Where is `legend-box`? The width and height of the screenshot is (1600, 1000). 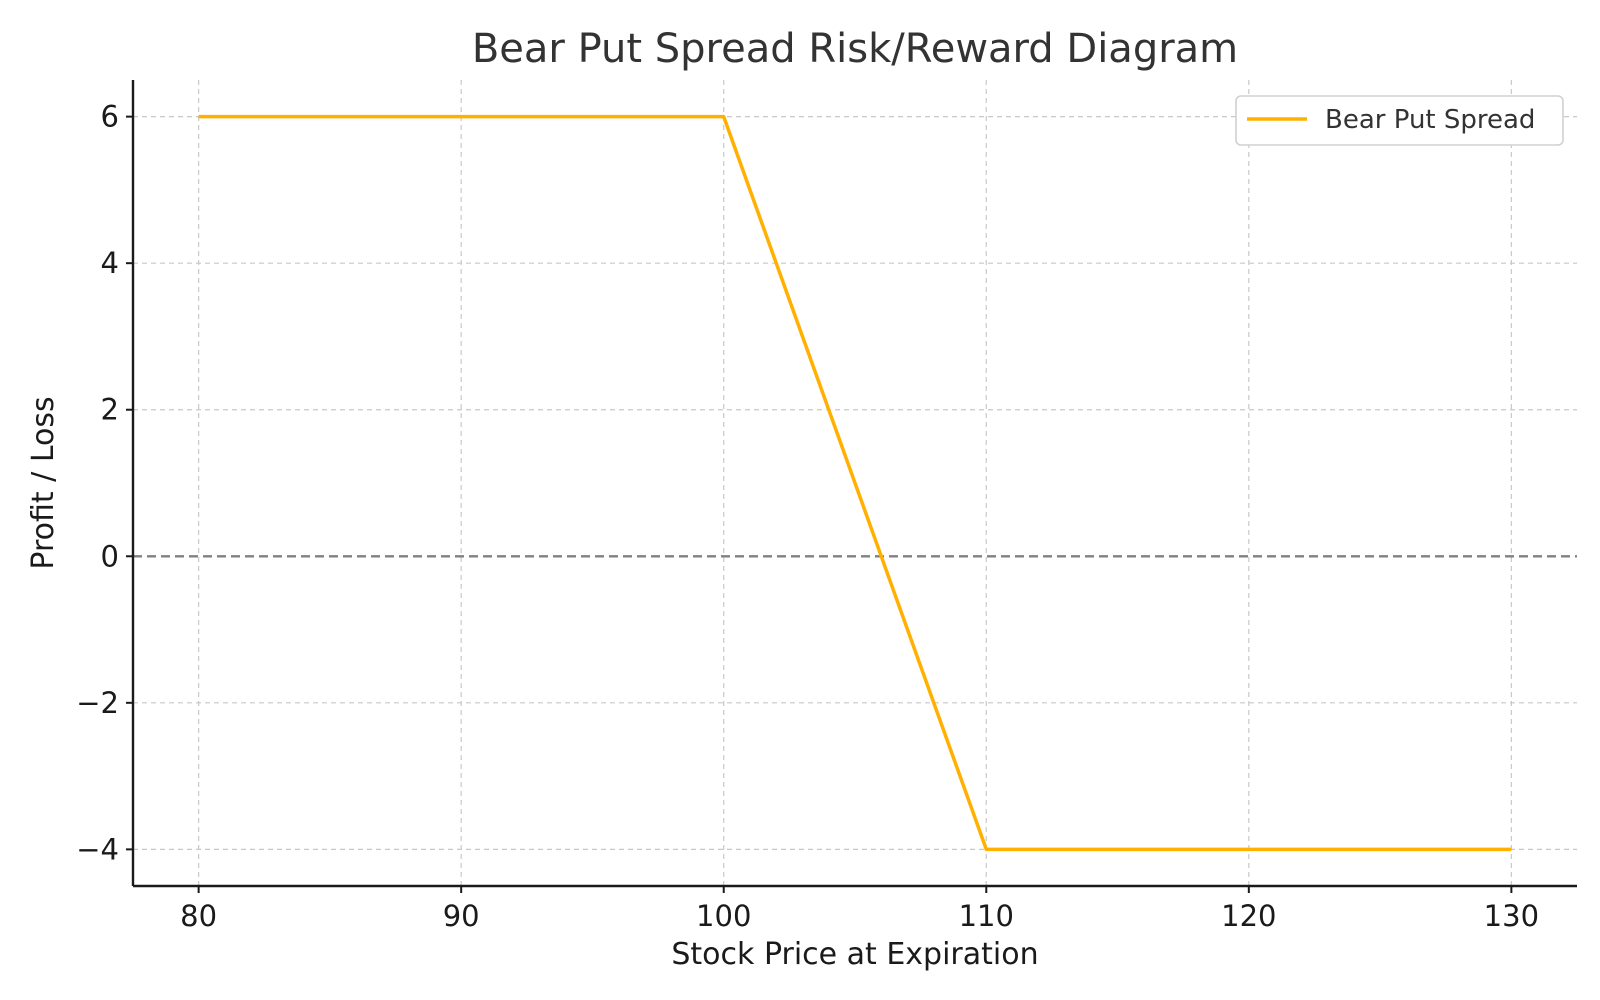 legend-box is located at coordinates (1399, 120).